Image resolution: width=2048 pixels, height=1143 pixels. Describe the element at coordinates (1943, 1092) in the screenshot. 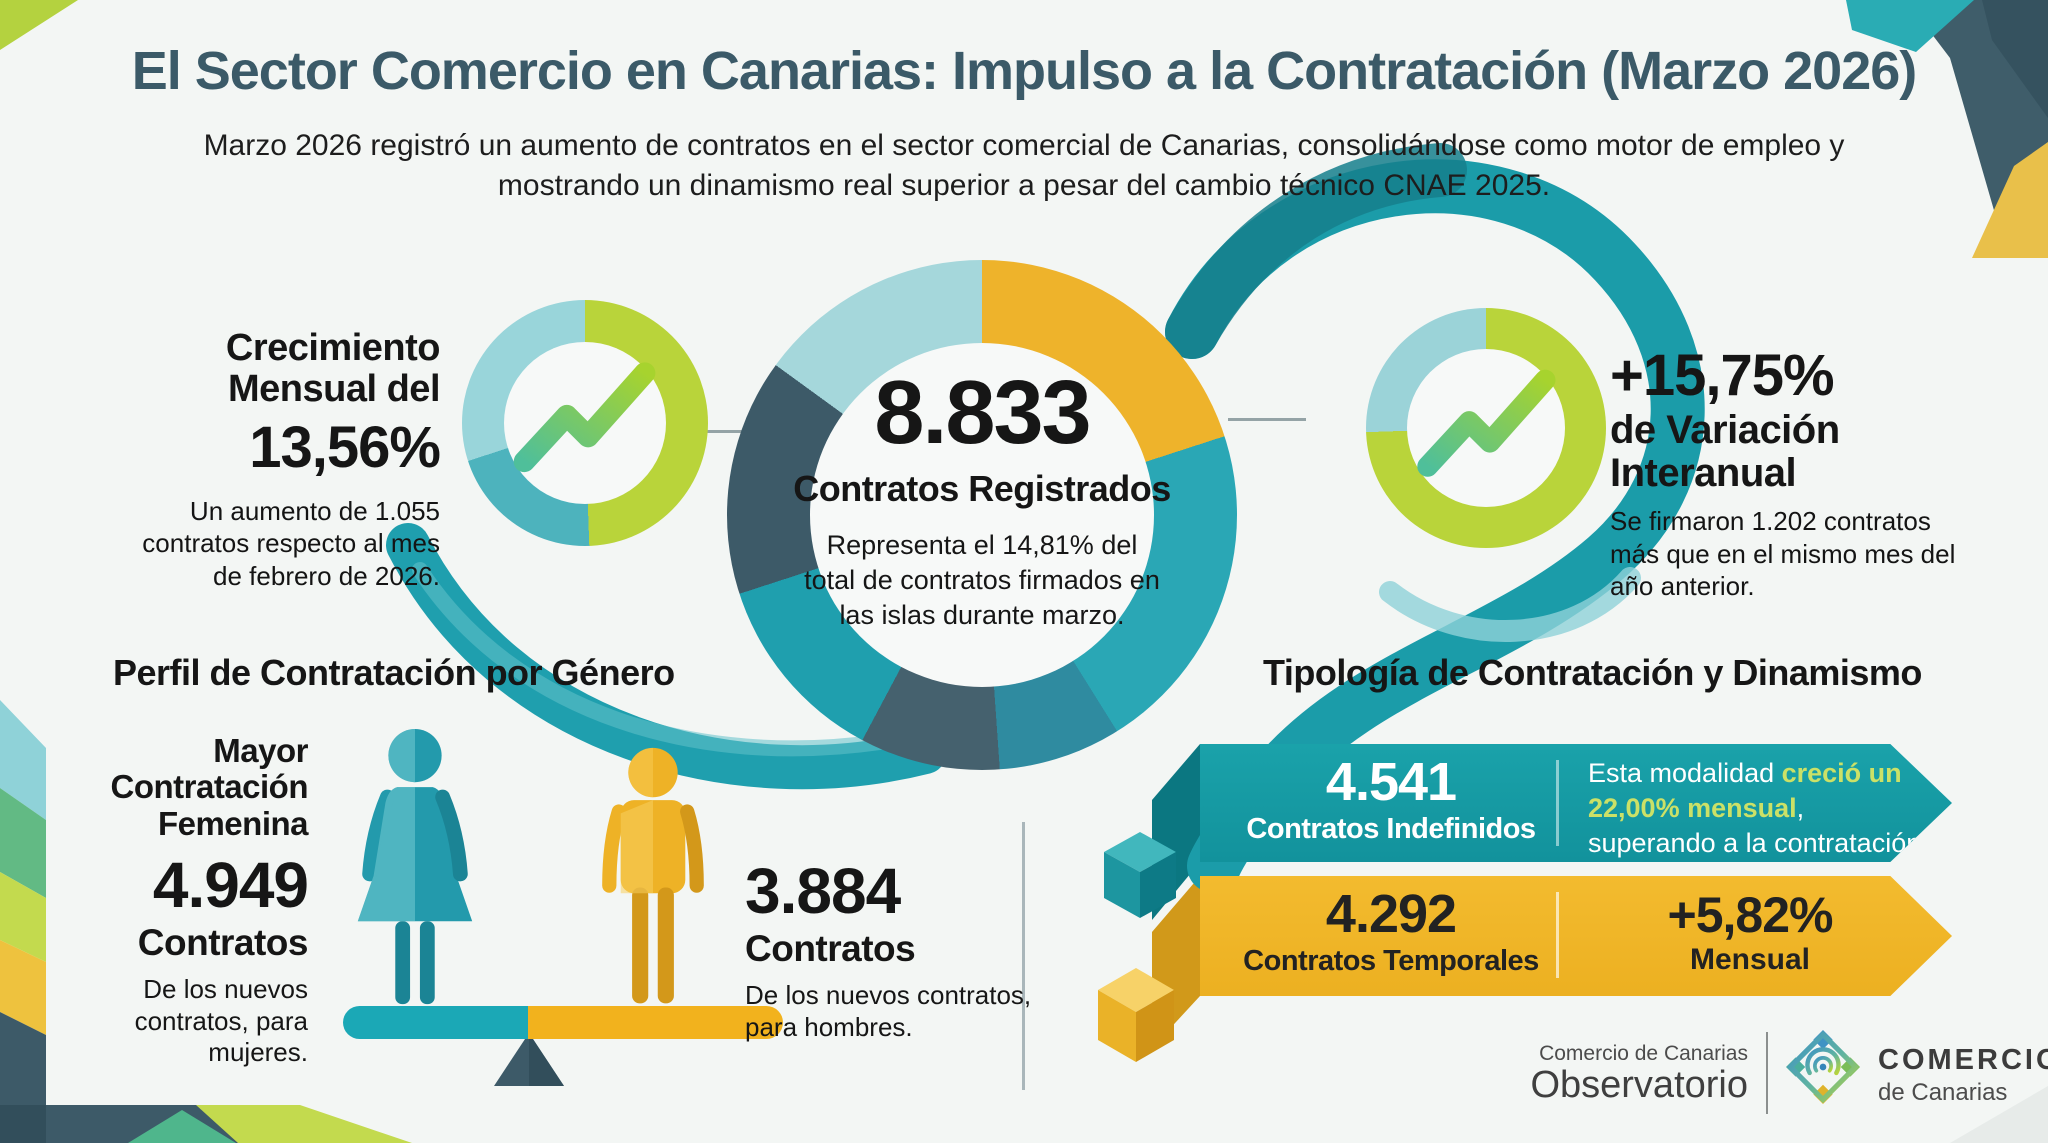

I see `brand-sub: de Canarias` at that location.